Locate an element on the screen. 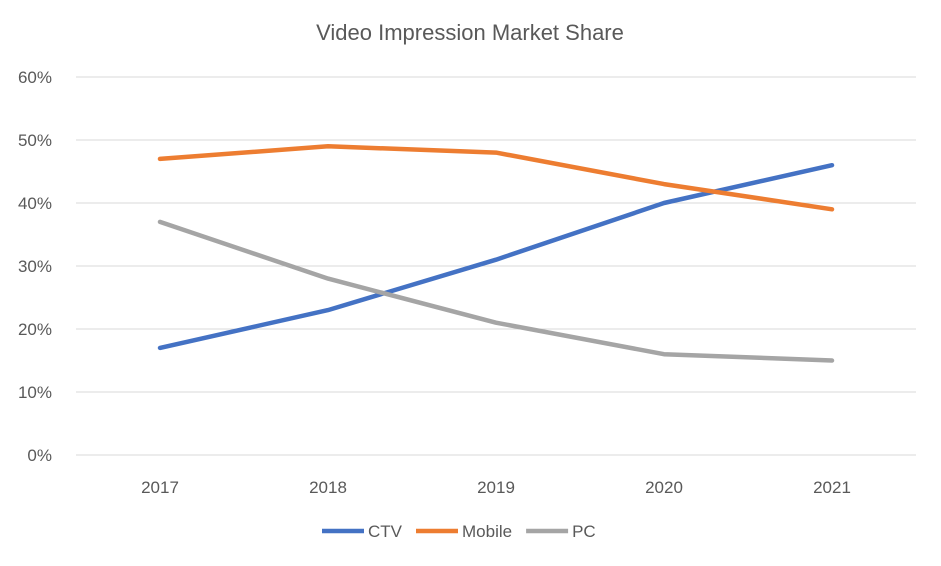  chart-title: Video Impression Market Share is located at coordinates (470, 32).